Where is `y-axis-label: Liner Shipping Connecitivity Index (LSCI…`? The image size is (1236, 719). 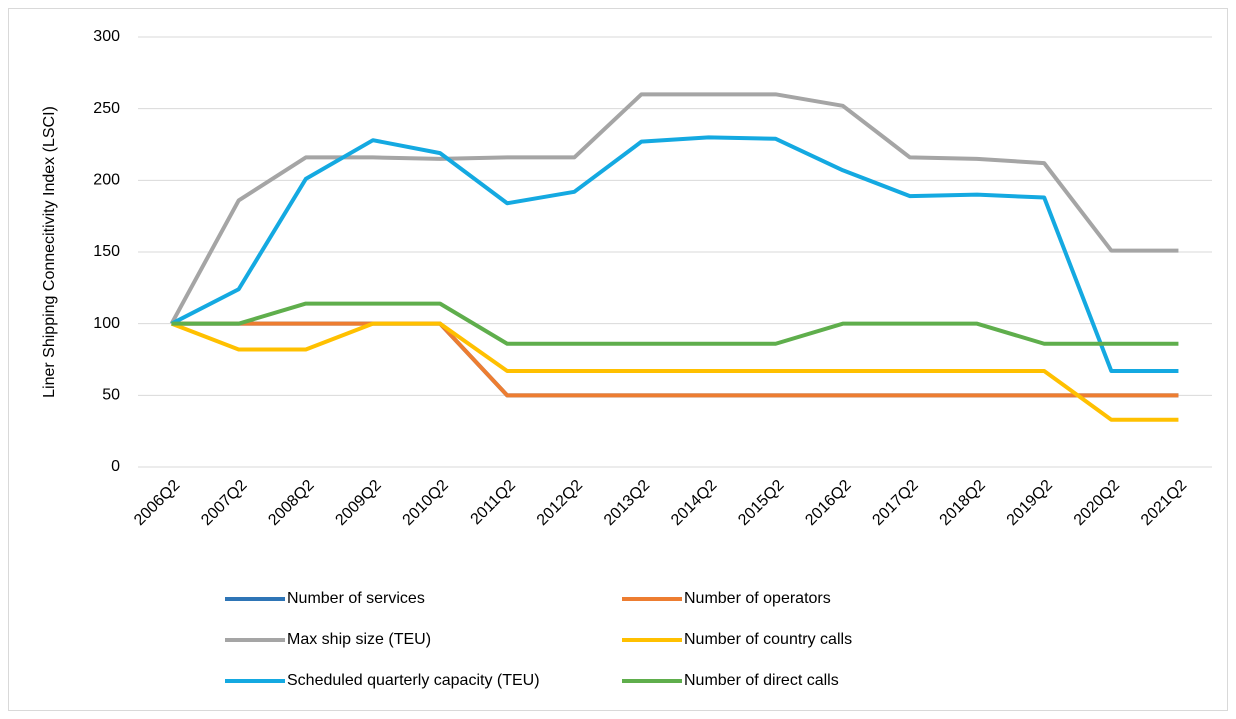 y-axis-label: Liner Shipping Connecitivity Index (LSCI… is located at coordinates (49, 252).